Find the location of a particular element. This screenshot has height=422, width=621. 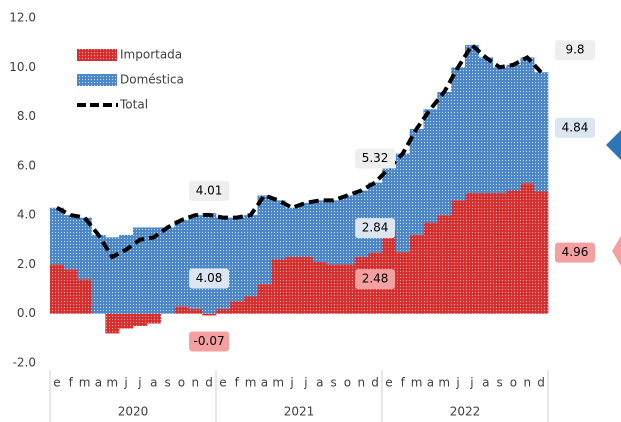

year-label: 2021 is located at coordinates (299, 412).